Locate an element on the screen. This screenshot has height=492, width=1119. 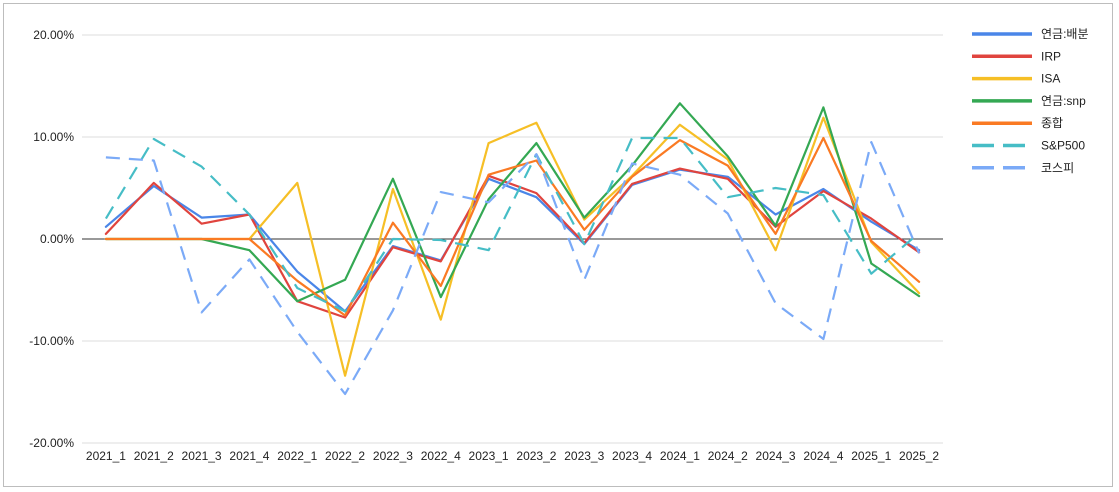
y-tick-label: 0.00% is located at coordinates (57, 239).